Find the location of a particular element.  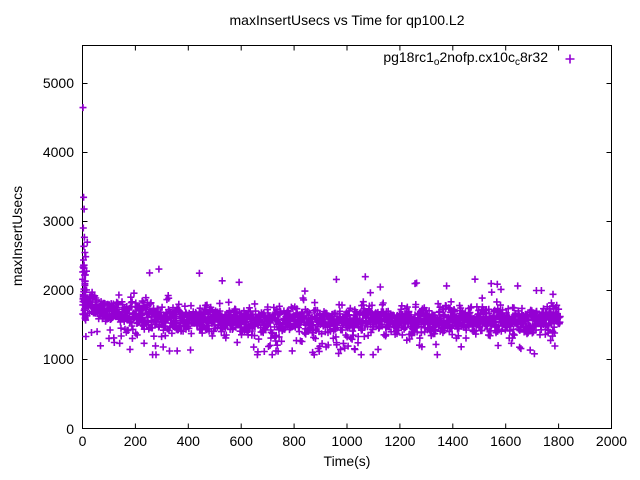

legend: pg18rc1o2nofp.cx10cc8r32 is located at coordinates (479, 58).